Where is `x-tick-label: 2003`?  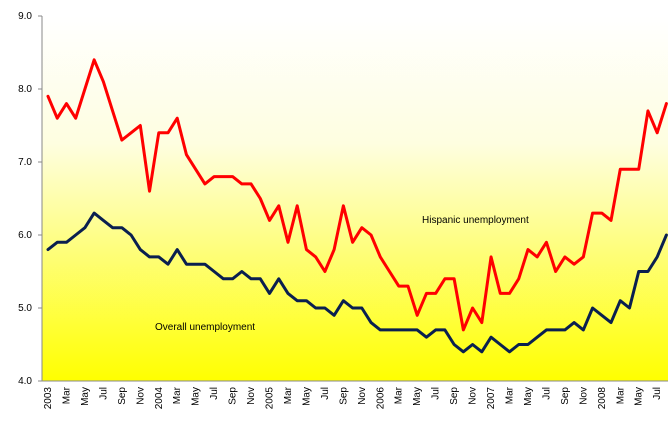 x-tick-label: 2003 is located at coordinates (48, 398).